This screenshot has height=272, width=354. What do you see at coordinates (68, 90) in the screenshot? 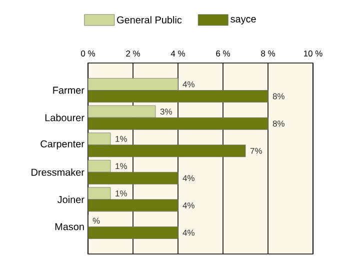
I see `y-tick-label: Farmer` at bounding box center [68, 90].